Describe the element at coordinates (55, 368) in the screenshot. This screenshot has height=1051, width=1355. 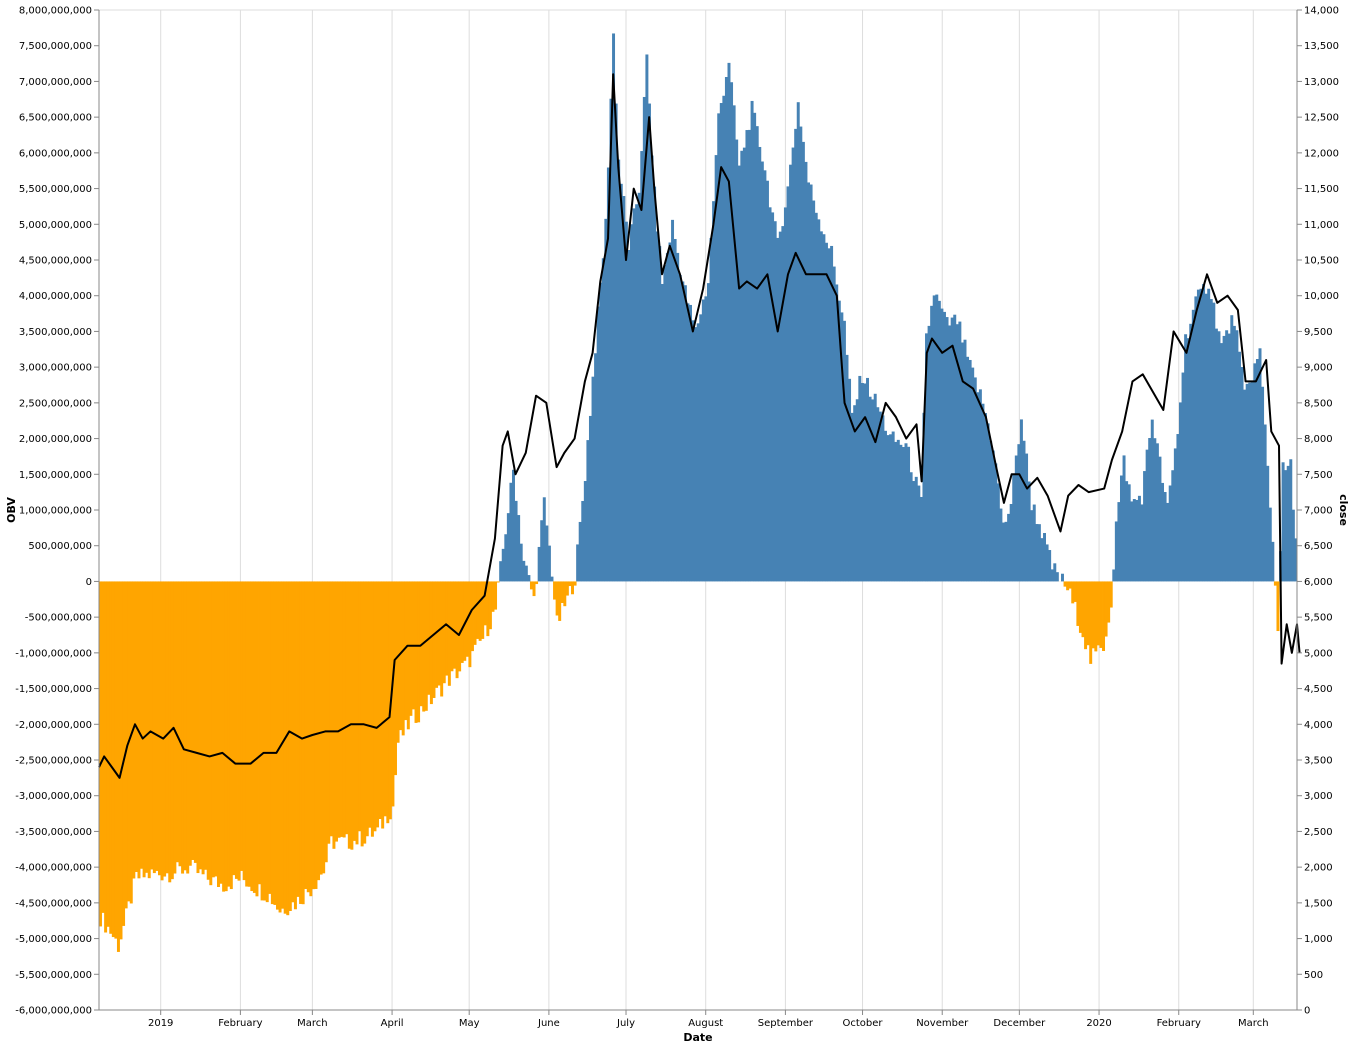
I see `y-left-tick-label: 3,000,000,000` at that location.